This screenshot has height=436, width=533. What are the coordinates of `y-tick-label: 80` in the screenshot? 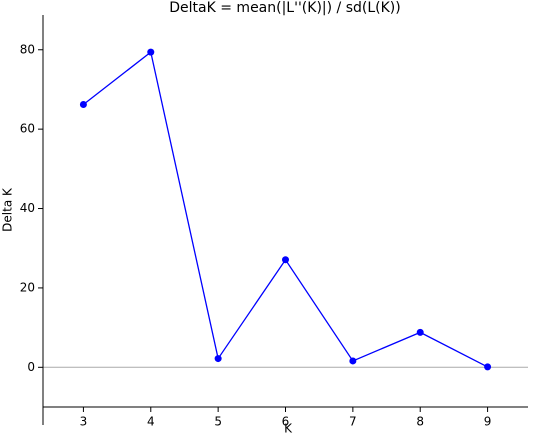 It's located at (27, 49).